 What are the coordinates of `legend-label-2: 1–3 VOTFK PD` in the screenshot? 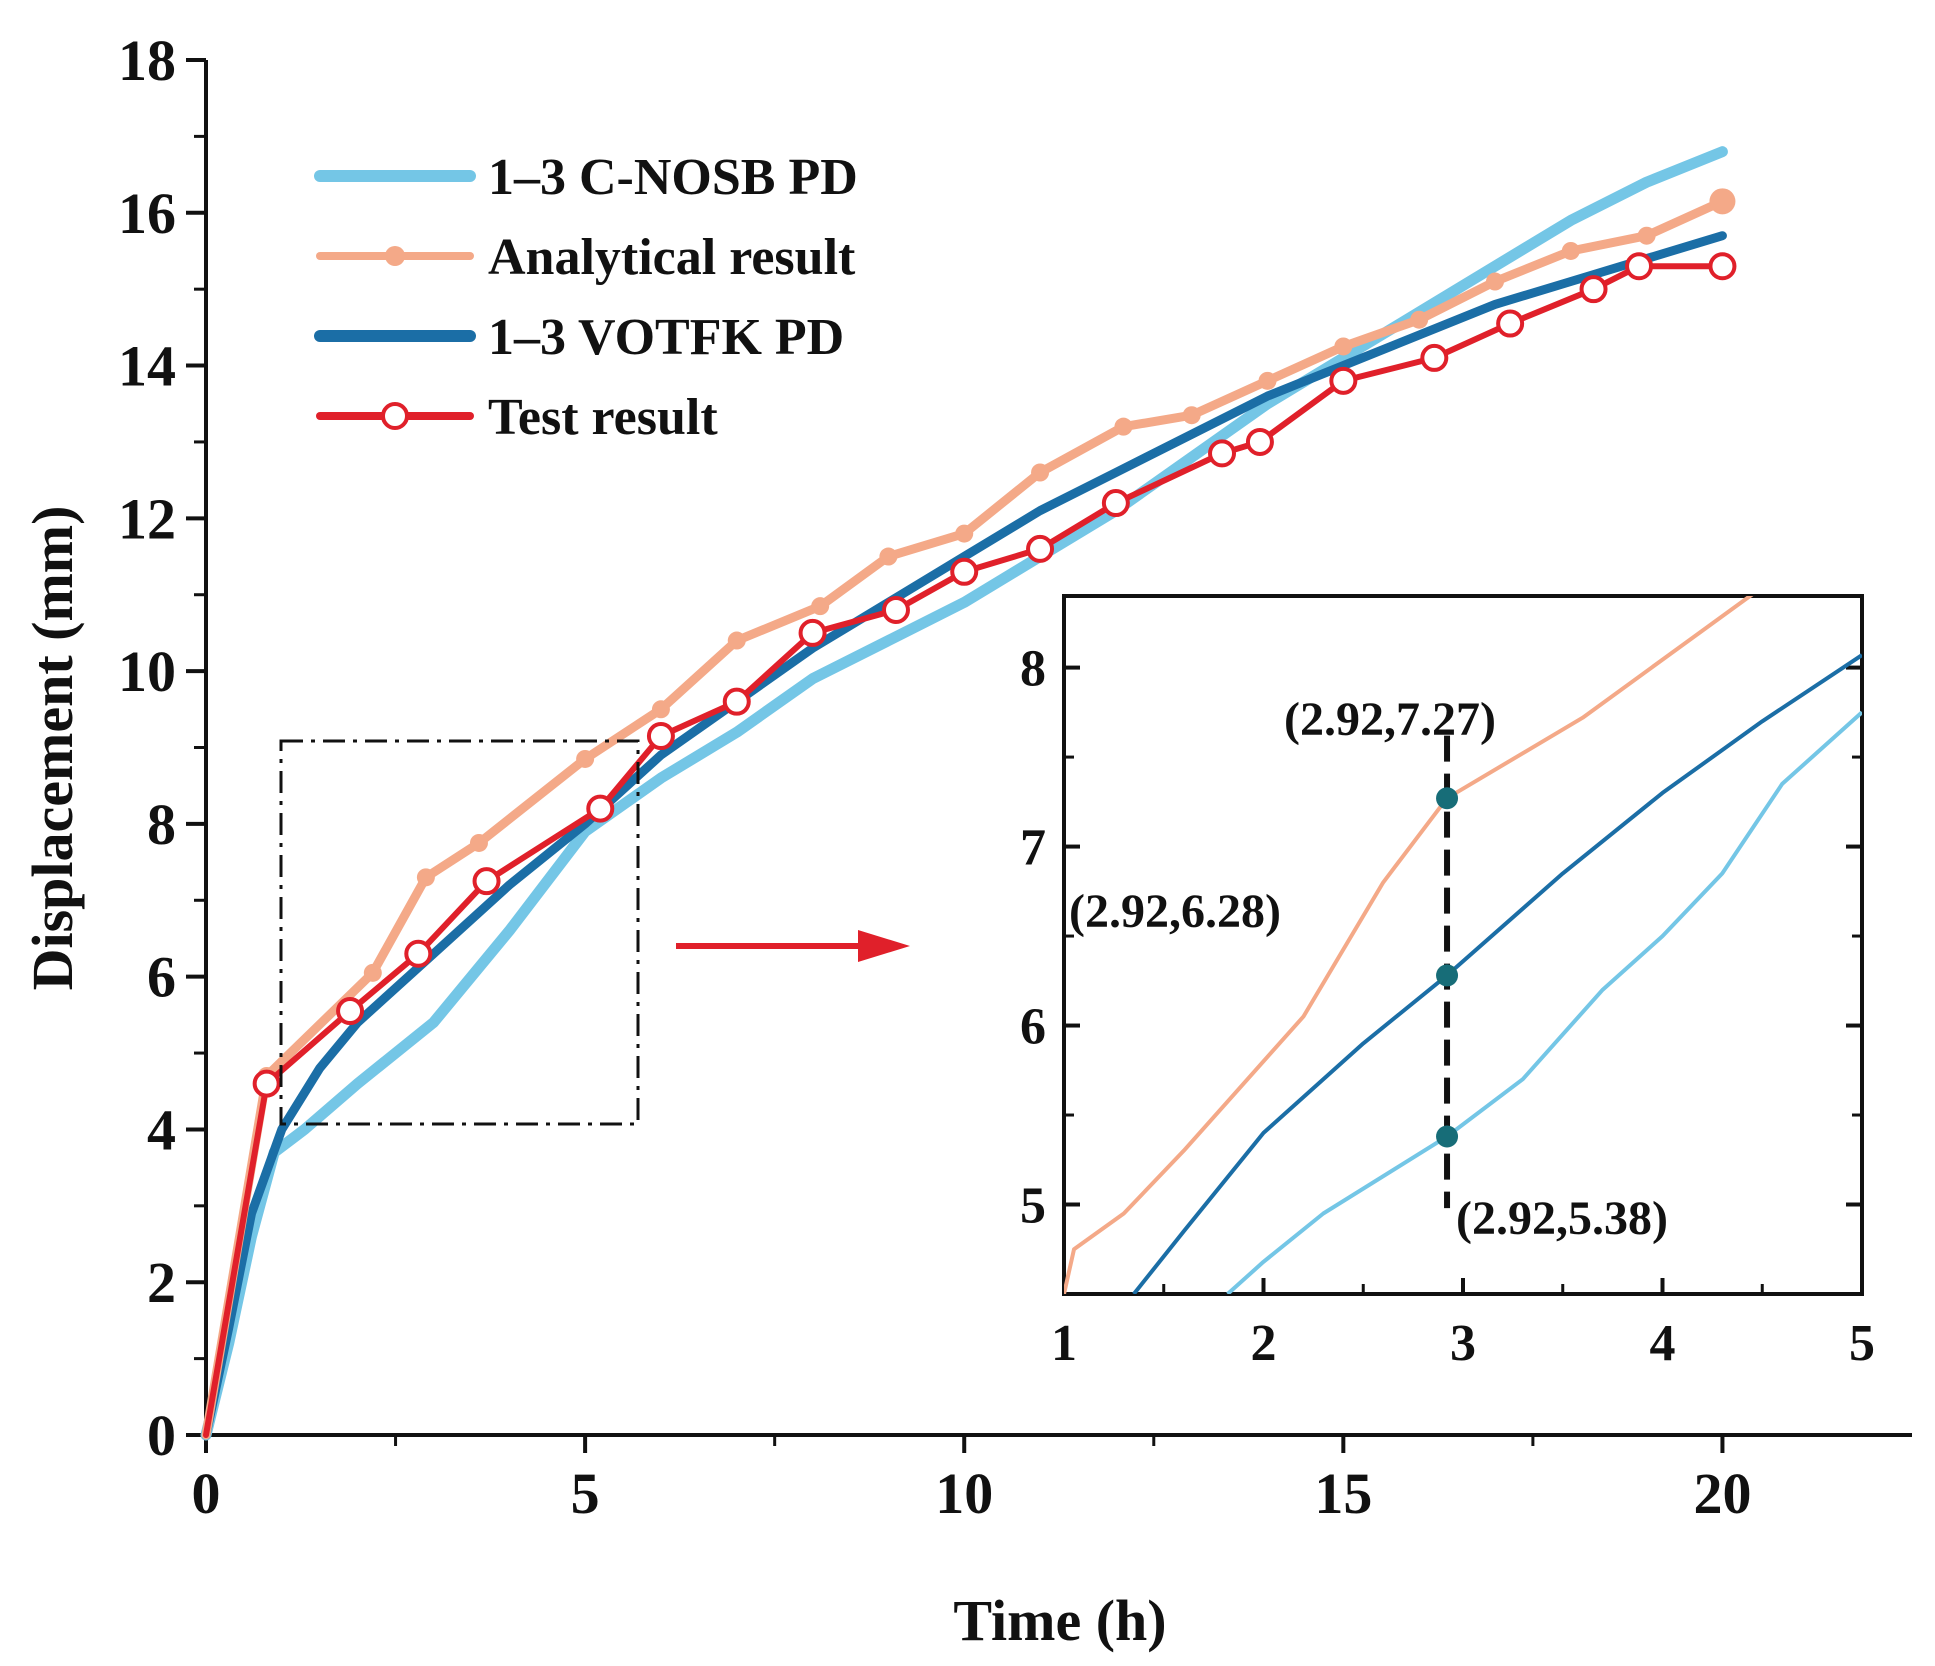 It's located at (666, 337).